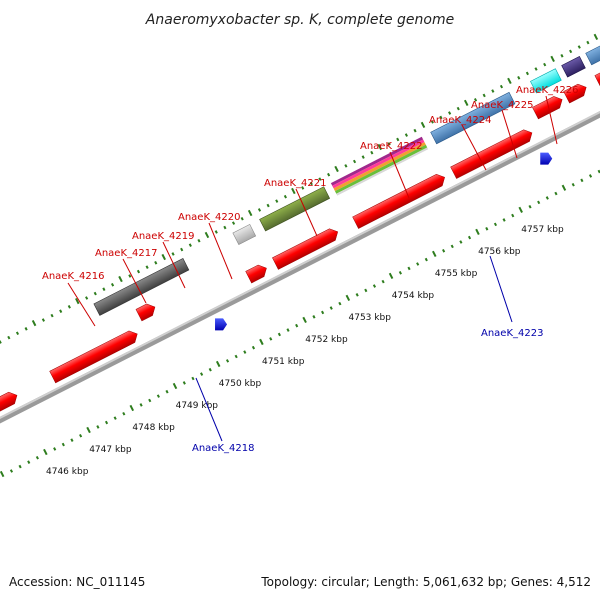 The width and height of the screenshot is (600, 600). Describe the element at coordinates (223, 448) in the screenshot. I see `gene-label-4218: AnaeK_4218` at that location.